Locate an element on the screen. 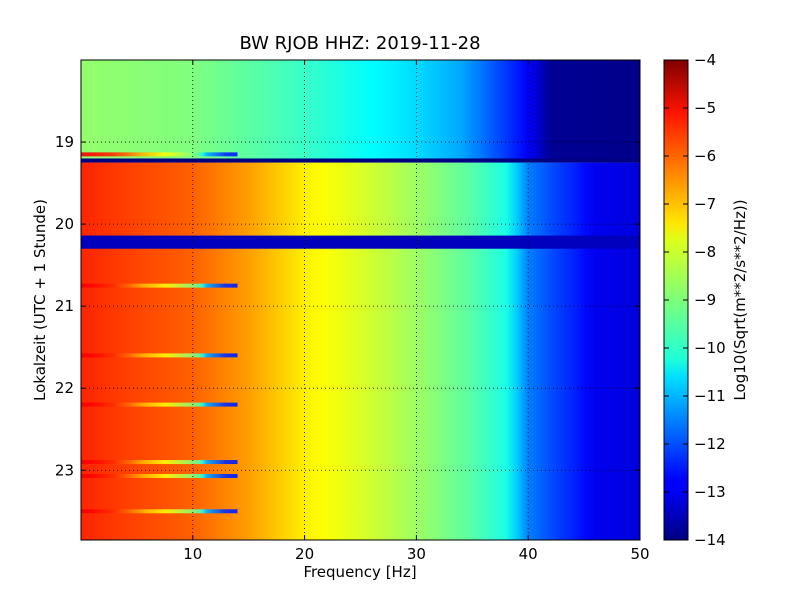 The width and height of the screenshot is (800, 600). y-tick-label: 19 is located at coordinates (64, 142).